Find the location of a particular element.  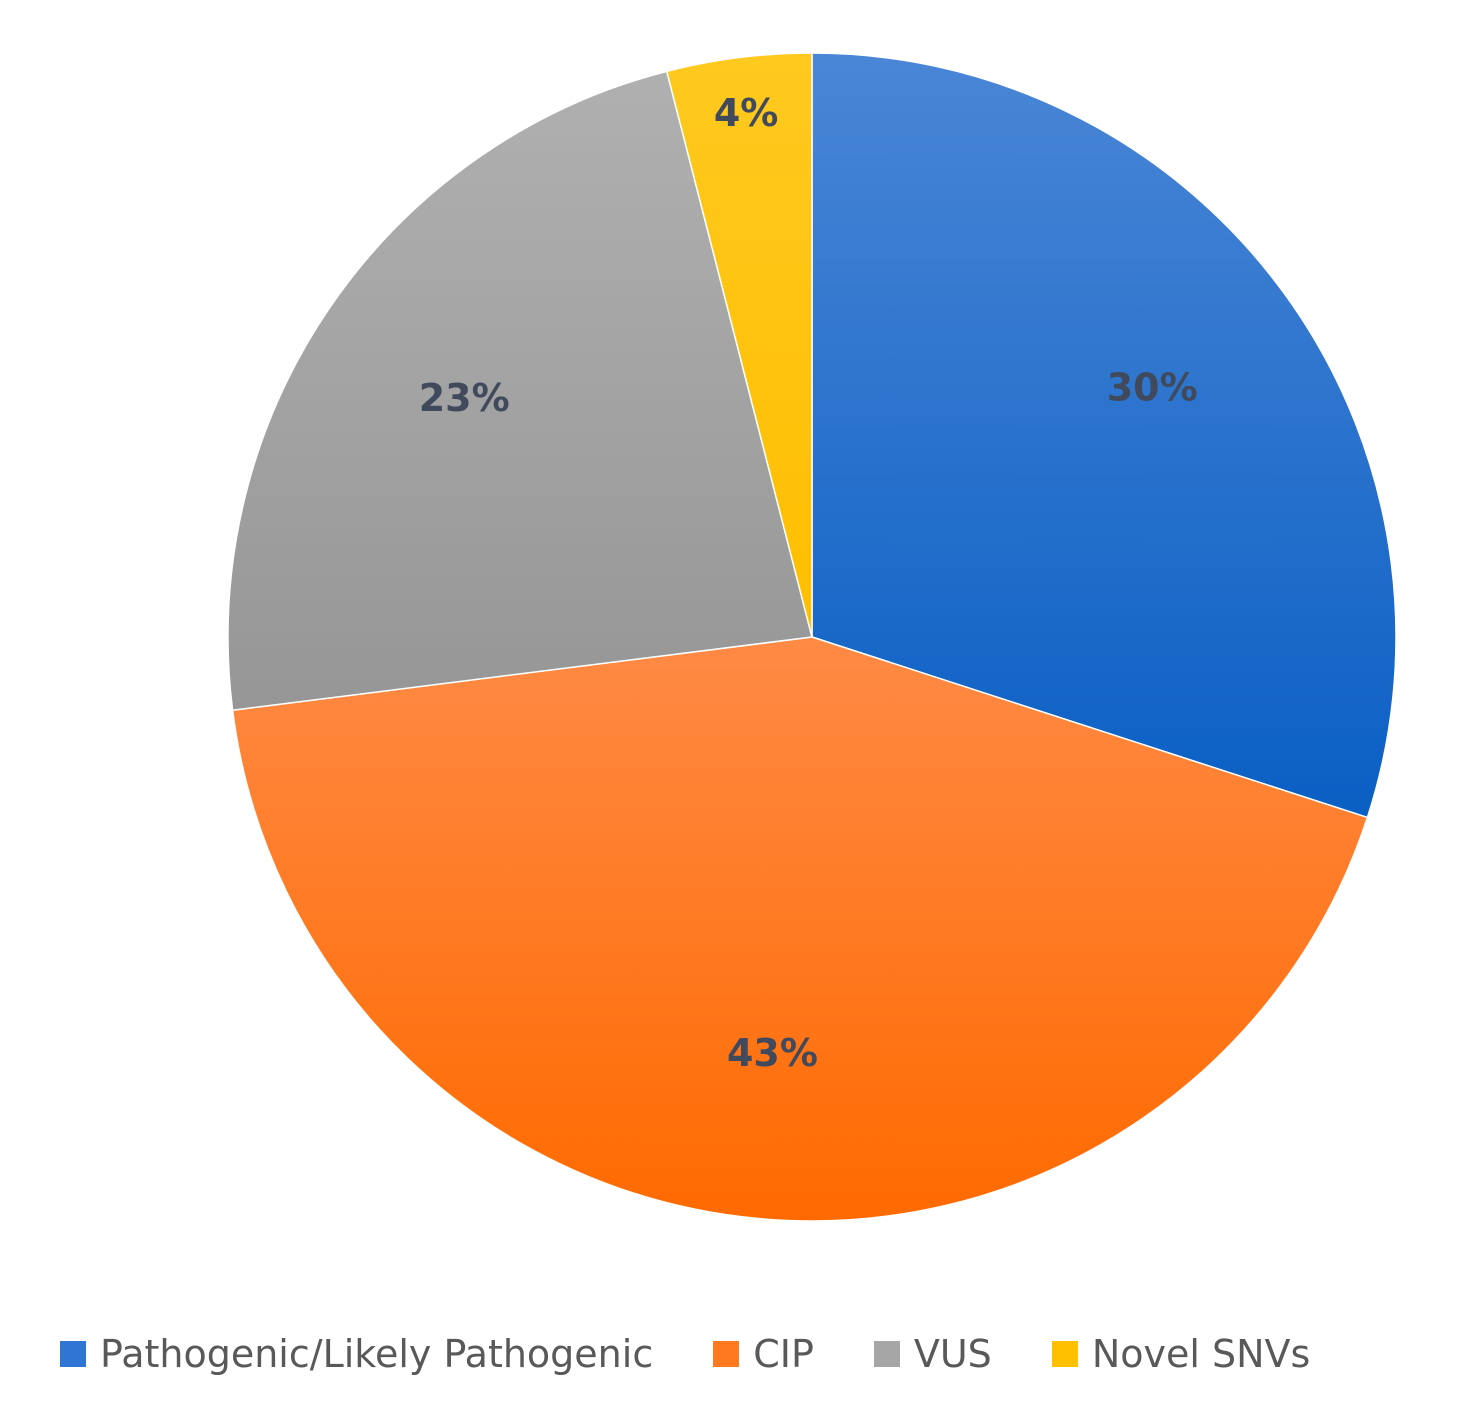

pie-slice-novel-snvs is located at coordinates (739, 345).